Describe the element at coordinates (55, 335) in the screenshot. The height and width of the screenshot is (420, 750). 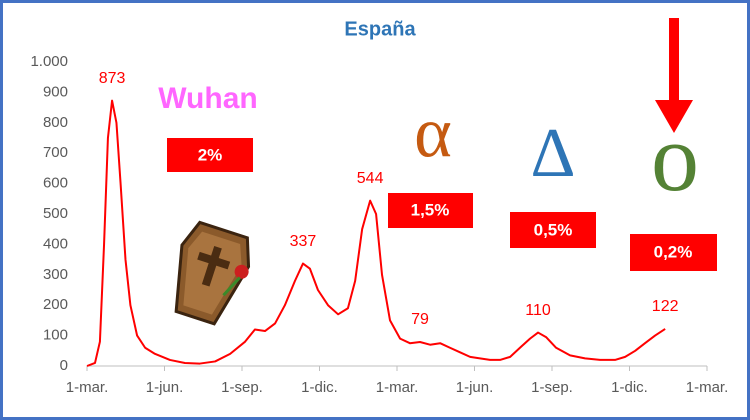
I see `y-tick-label: 100` at that location.